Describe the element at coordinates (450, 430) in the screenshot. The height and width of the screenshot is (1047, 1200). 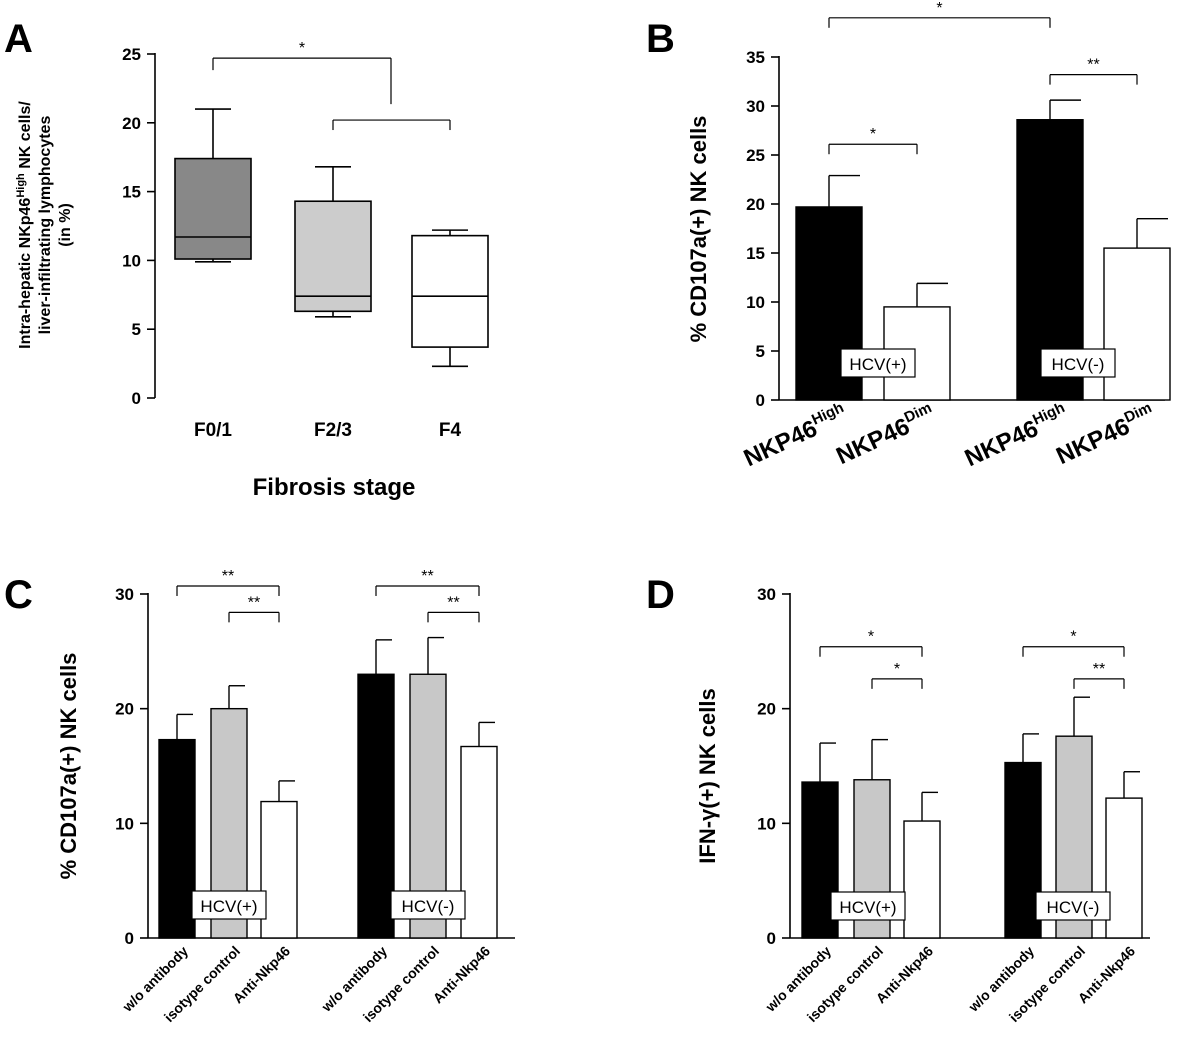
I see `x-tick-label-A: F4` at that location.